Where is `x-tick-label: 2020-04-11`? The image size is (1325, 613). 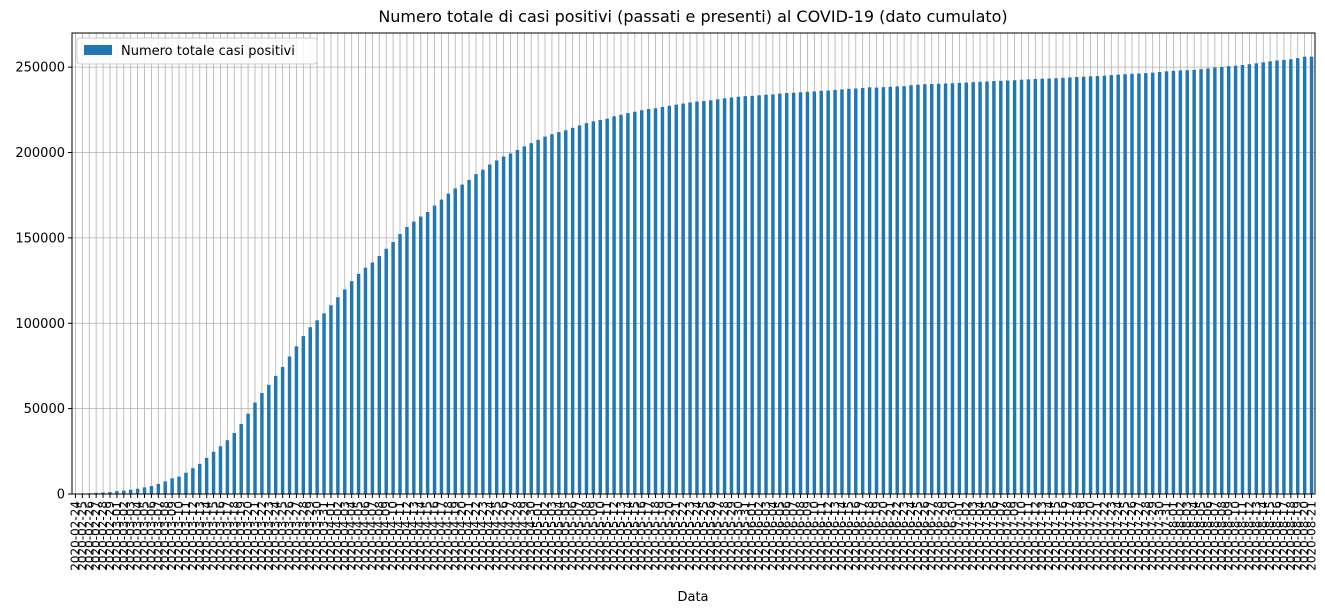 x-tick-label: 2020-04-11 is located at coordinates (400, 536).